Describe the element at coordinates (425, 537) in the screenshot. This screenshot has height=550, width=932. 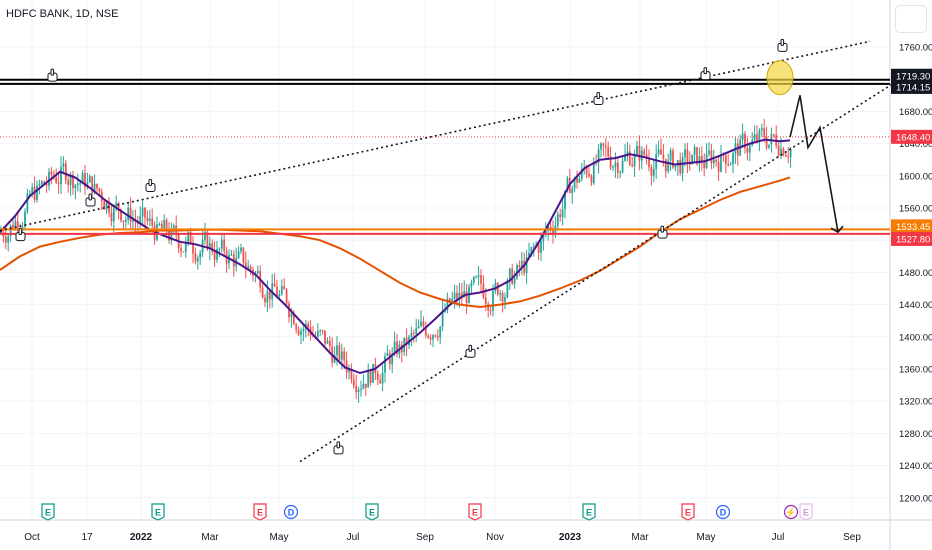
I see `x-tick-label: Sep` at that location.